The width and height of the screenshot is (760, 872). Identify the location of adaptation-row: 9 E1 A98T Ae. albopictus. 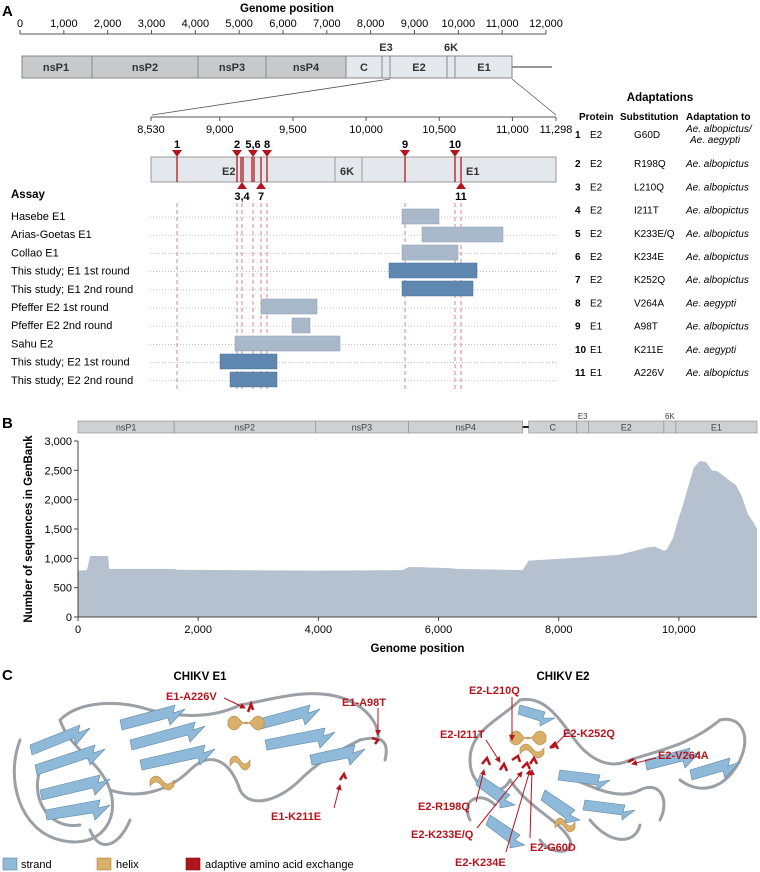
(662, 327).